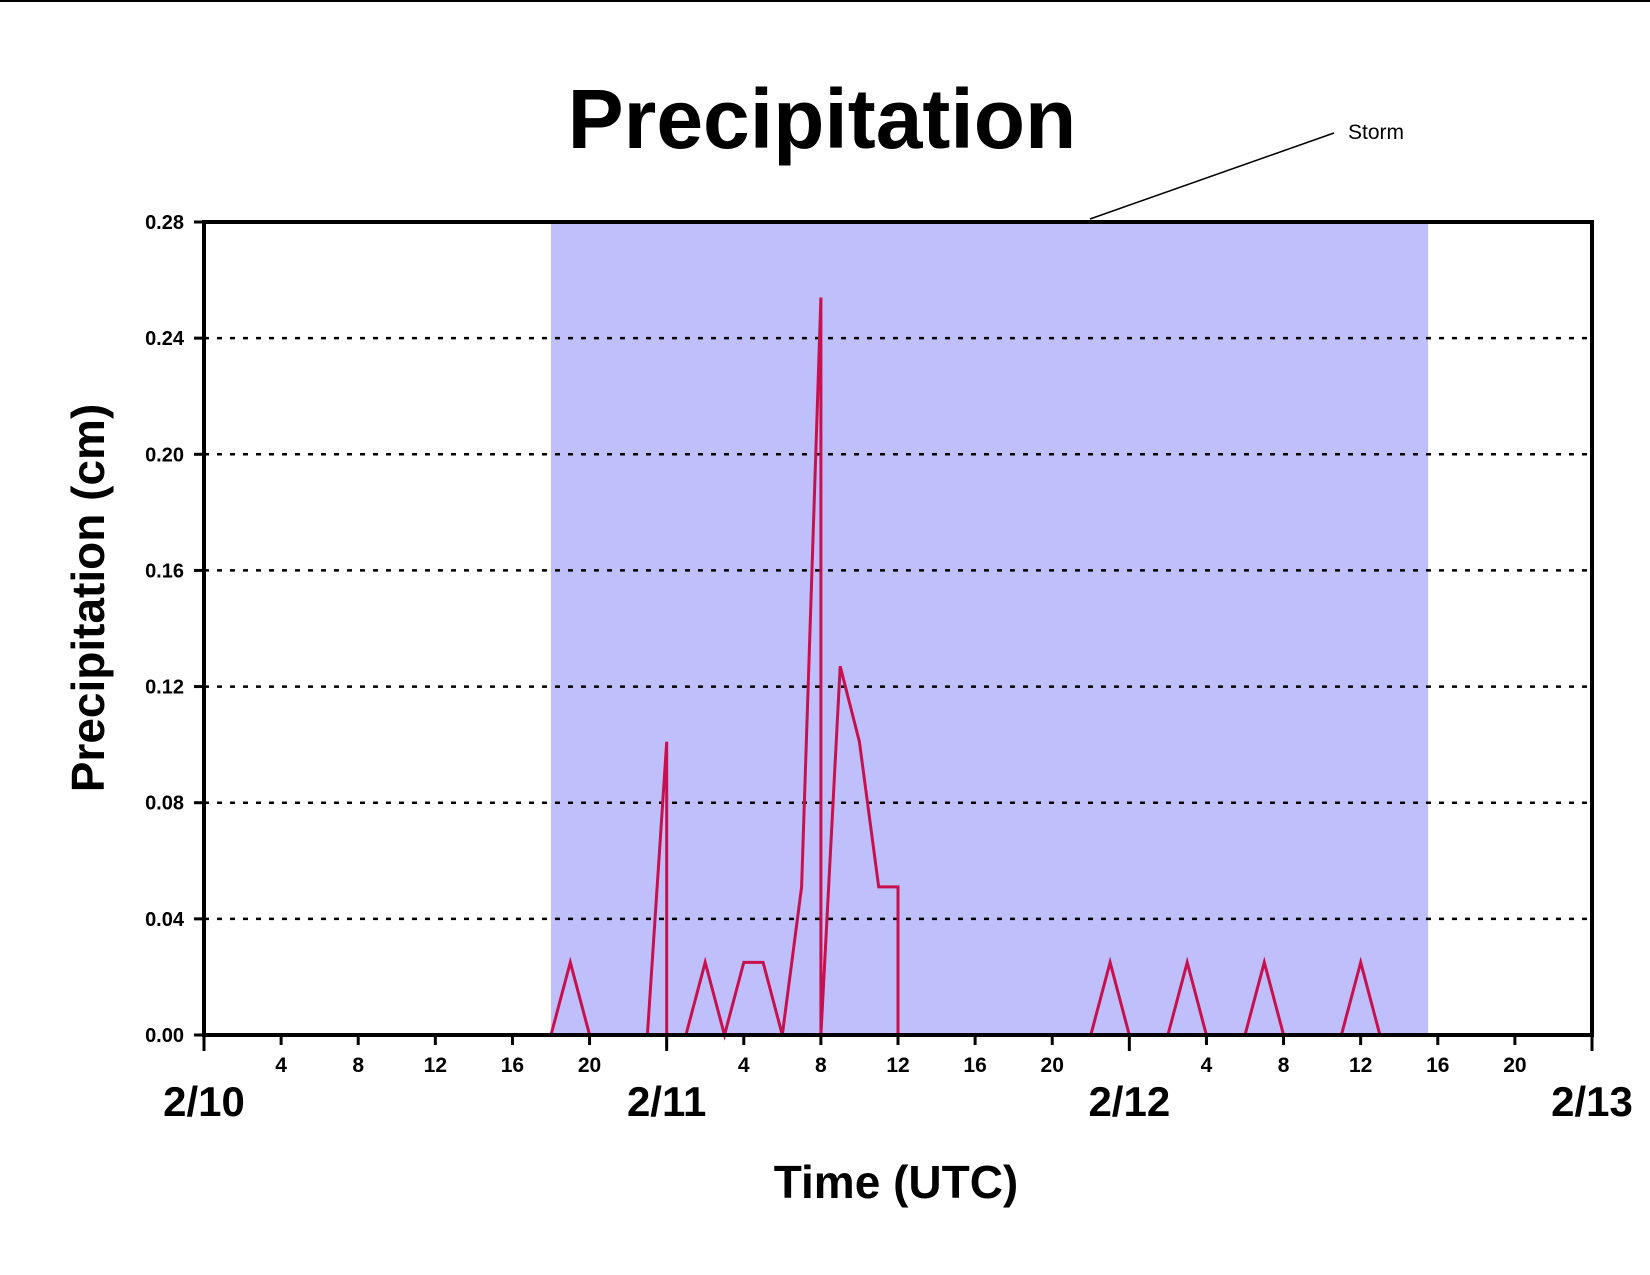 This screenshot has height=1275, width=1650. What do you see at coordinates (1129, 1101) in the screenshot?
I see `date-label: 2/12` at bounding box center [1129, 1101].